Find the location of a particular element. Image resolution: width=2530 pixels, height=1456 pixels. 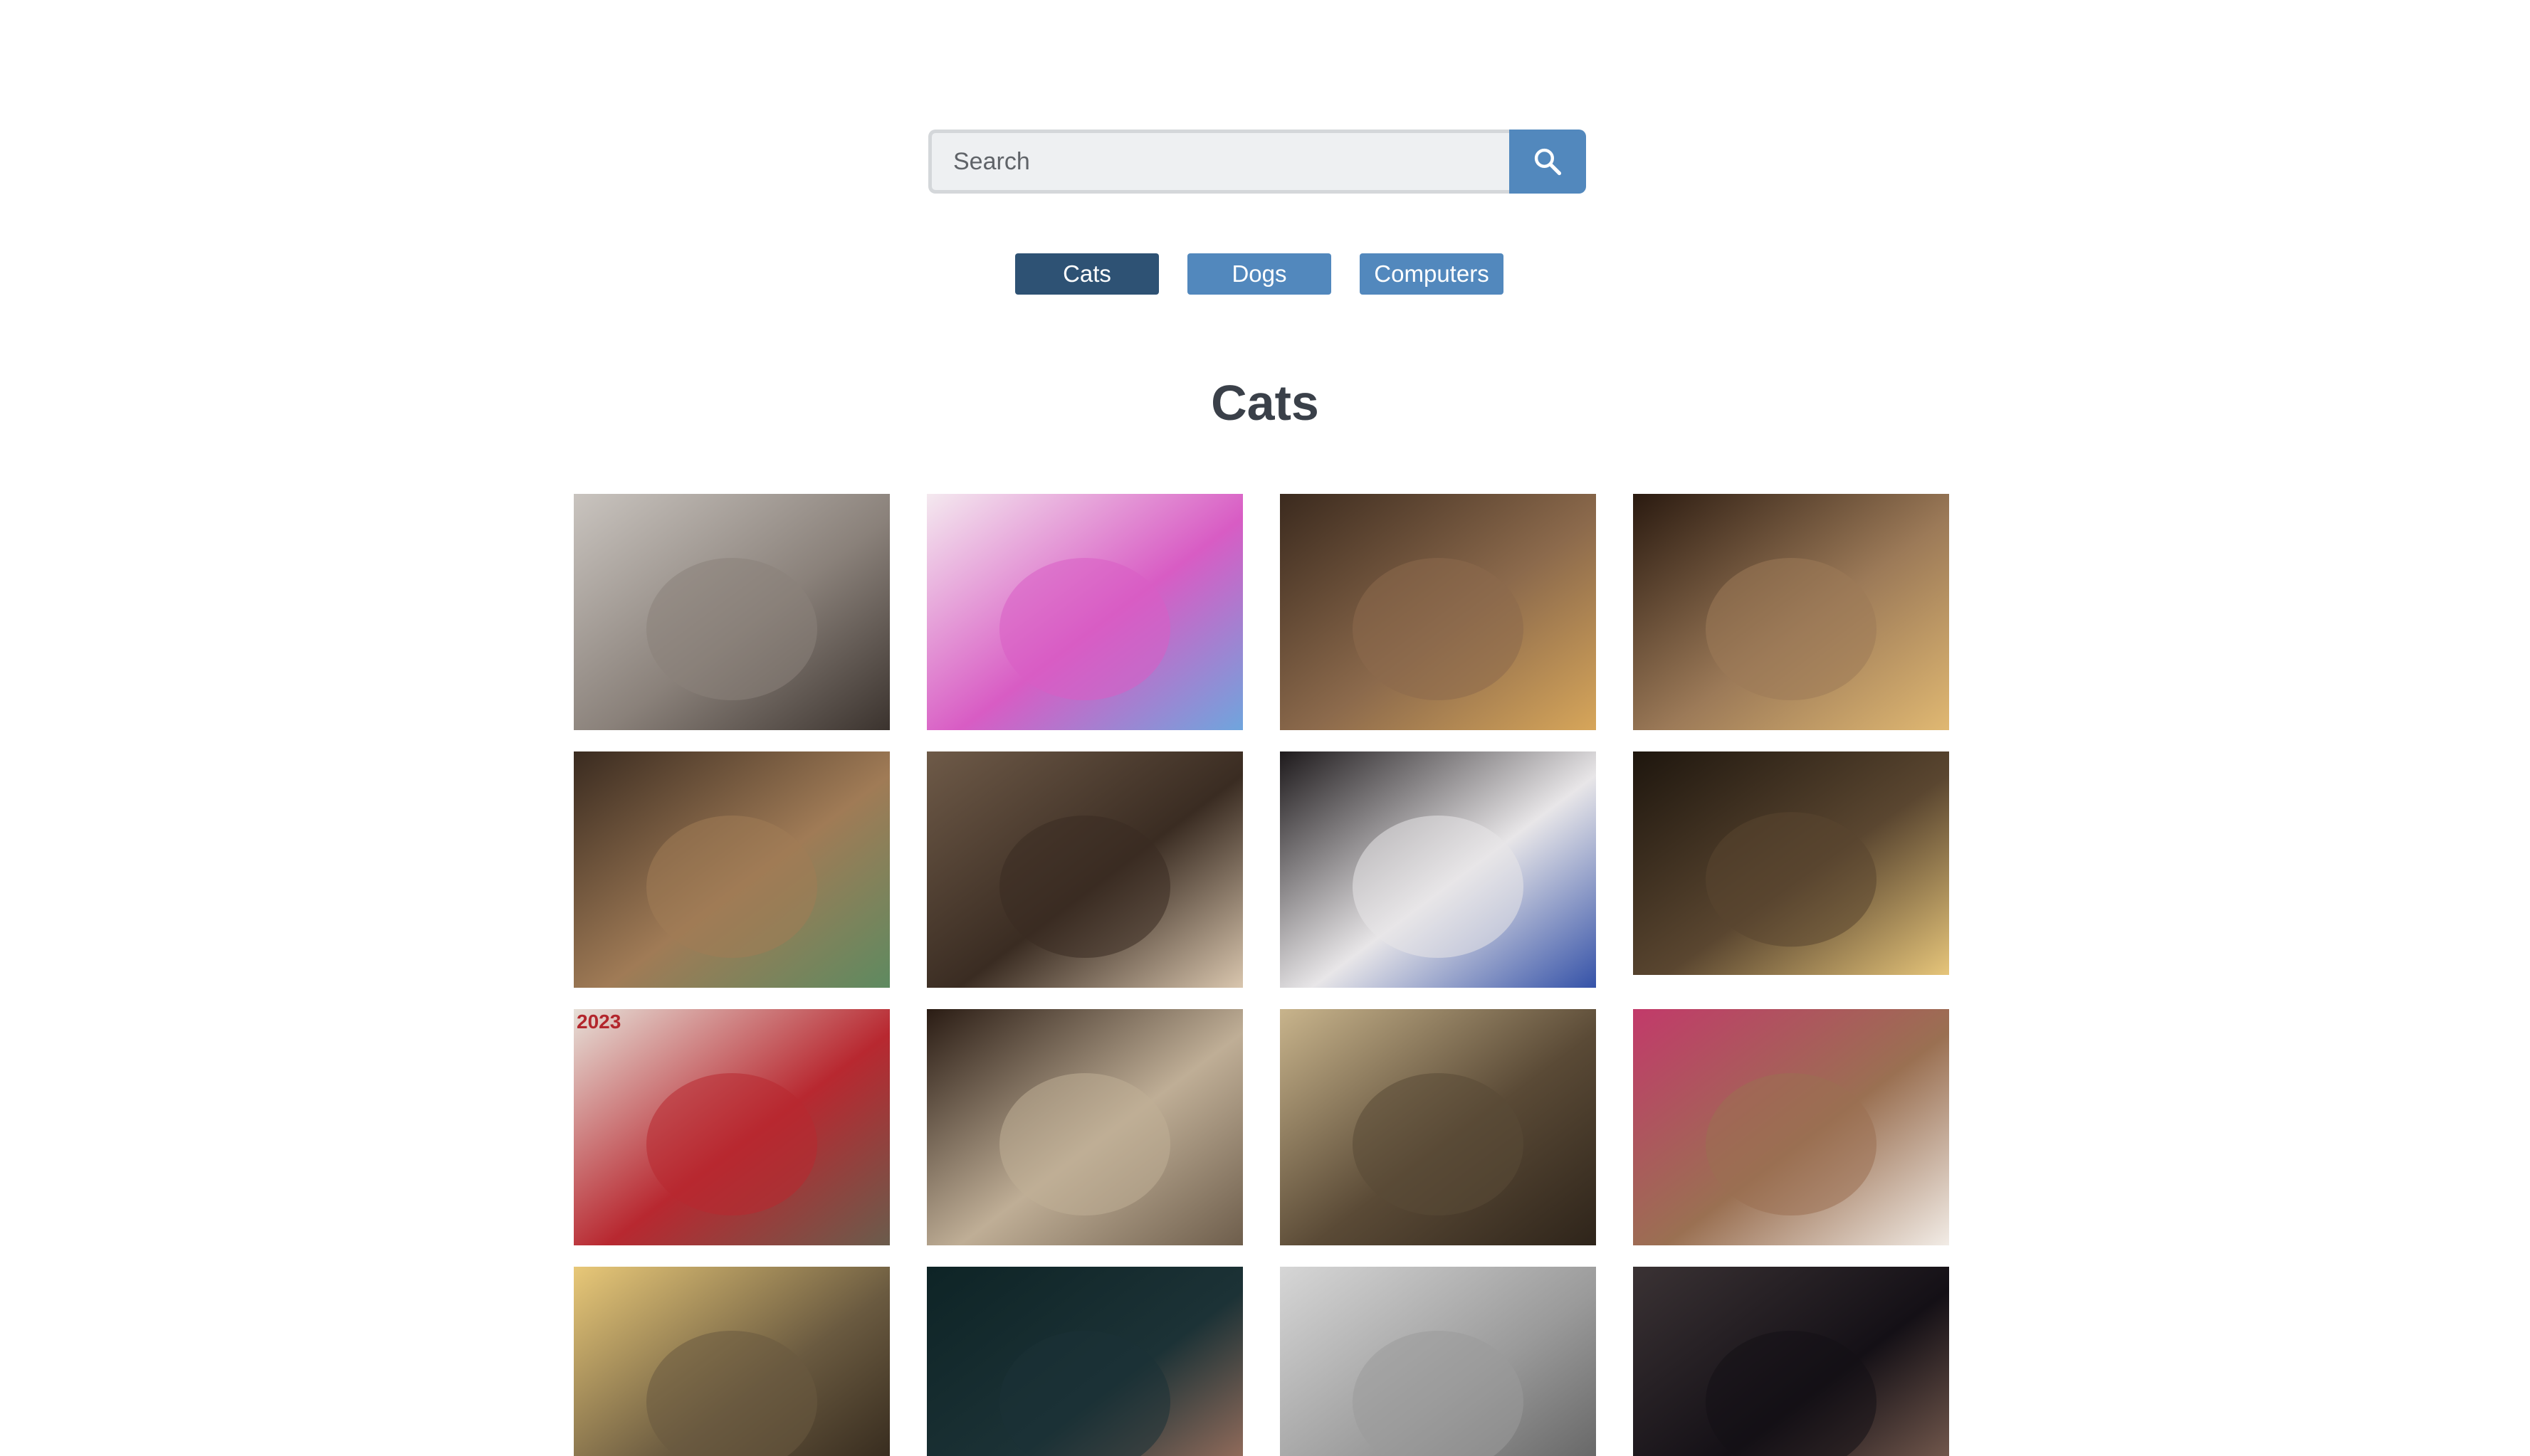

search-icon is located at coordinates (1548, 162).